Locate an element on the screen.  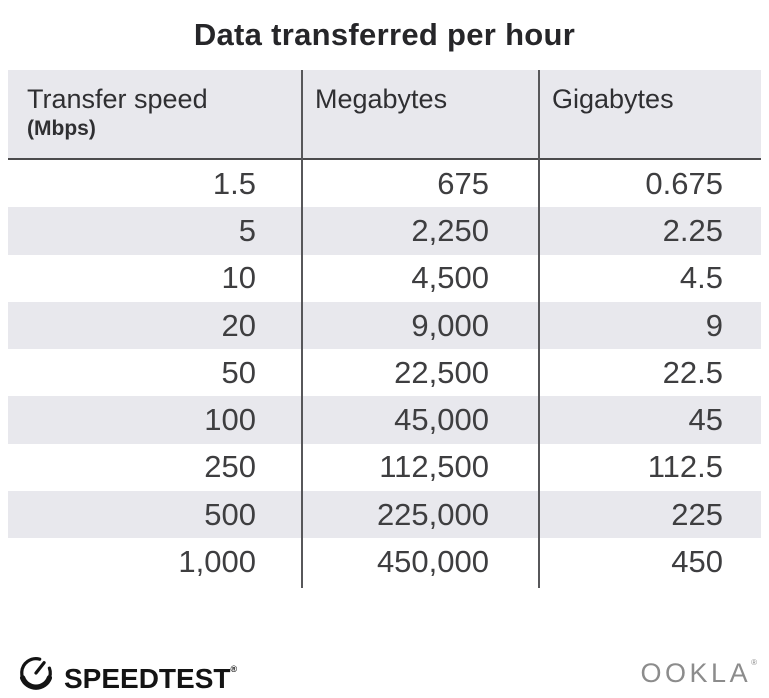
cell-gigabytes: 22.5 is located at coordinates (692, 372).